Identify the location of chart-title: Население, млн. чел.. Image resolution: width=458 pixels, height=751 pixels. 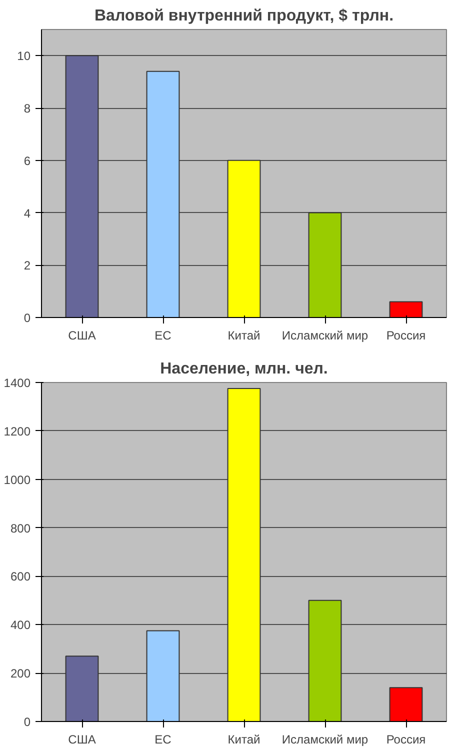
(244, 369).